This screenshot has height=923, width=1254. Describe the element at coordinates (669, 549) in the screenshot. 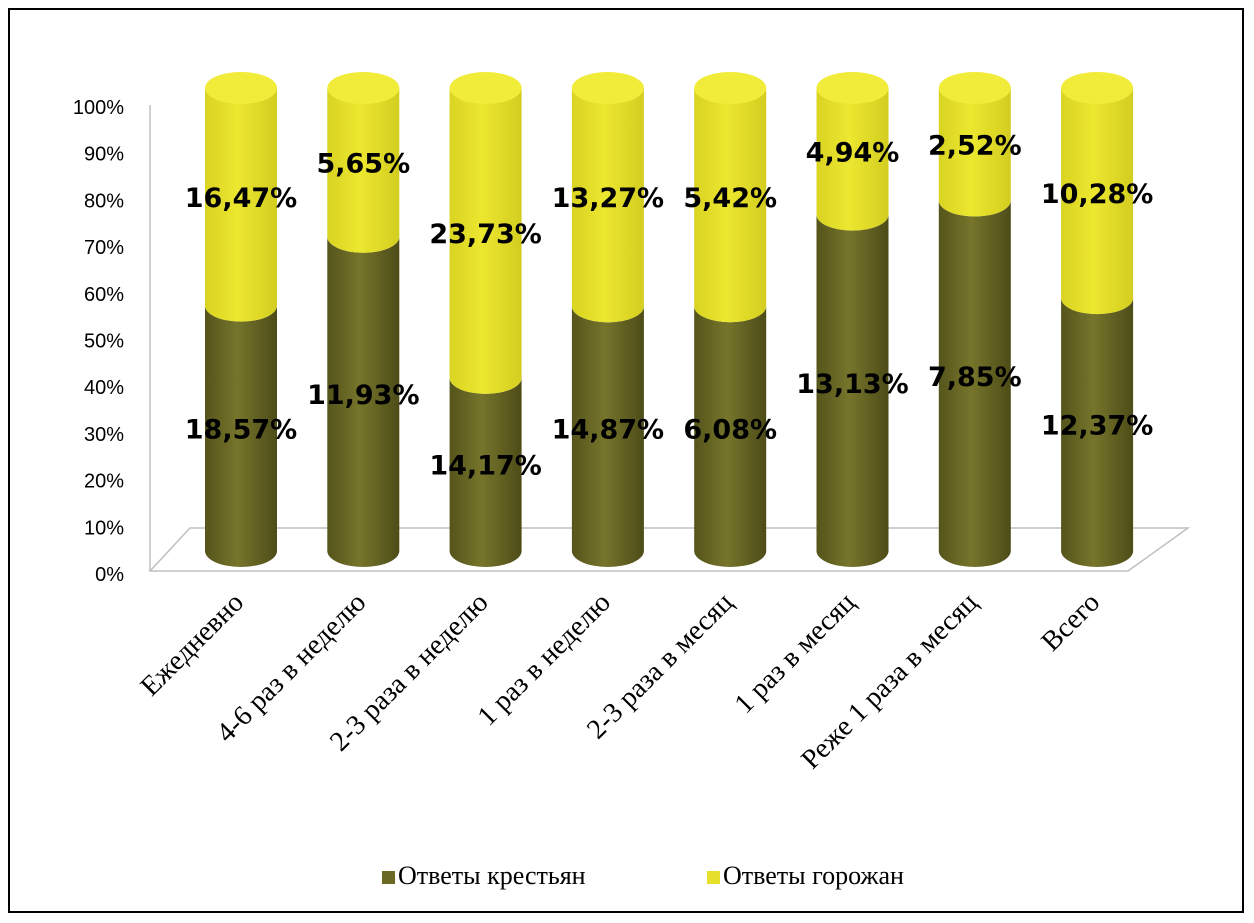

I see `floor-plane` at that location.